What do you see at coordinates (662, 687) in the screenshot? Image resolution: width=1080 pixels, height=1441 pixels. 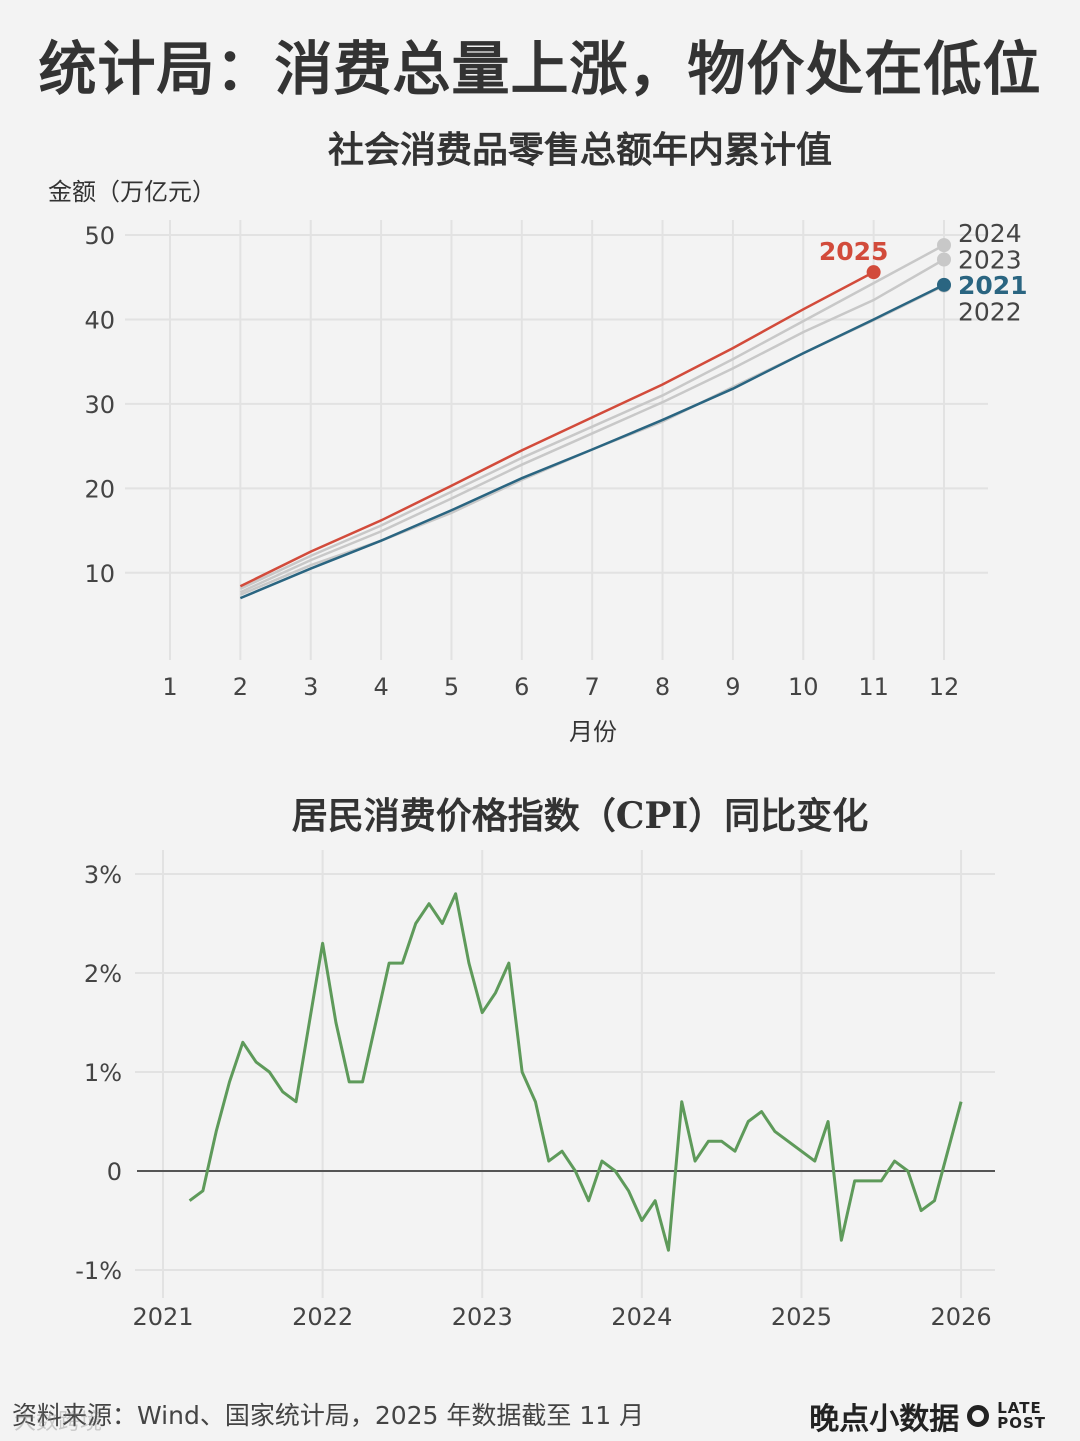 I see `x-tick-label: 8` at bounding box center [662, 687].